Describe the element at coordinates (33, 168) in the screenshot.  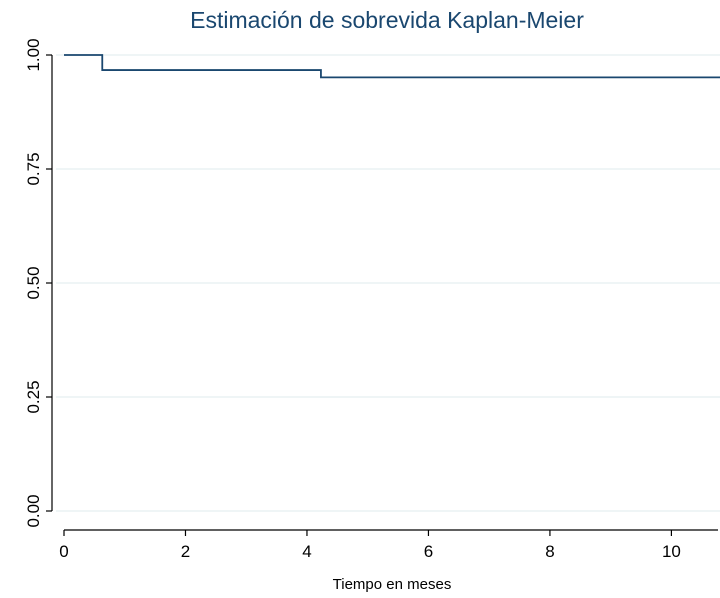
I see `y-tick-label-3: 0.75` at that location.